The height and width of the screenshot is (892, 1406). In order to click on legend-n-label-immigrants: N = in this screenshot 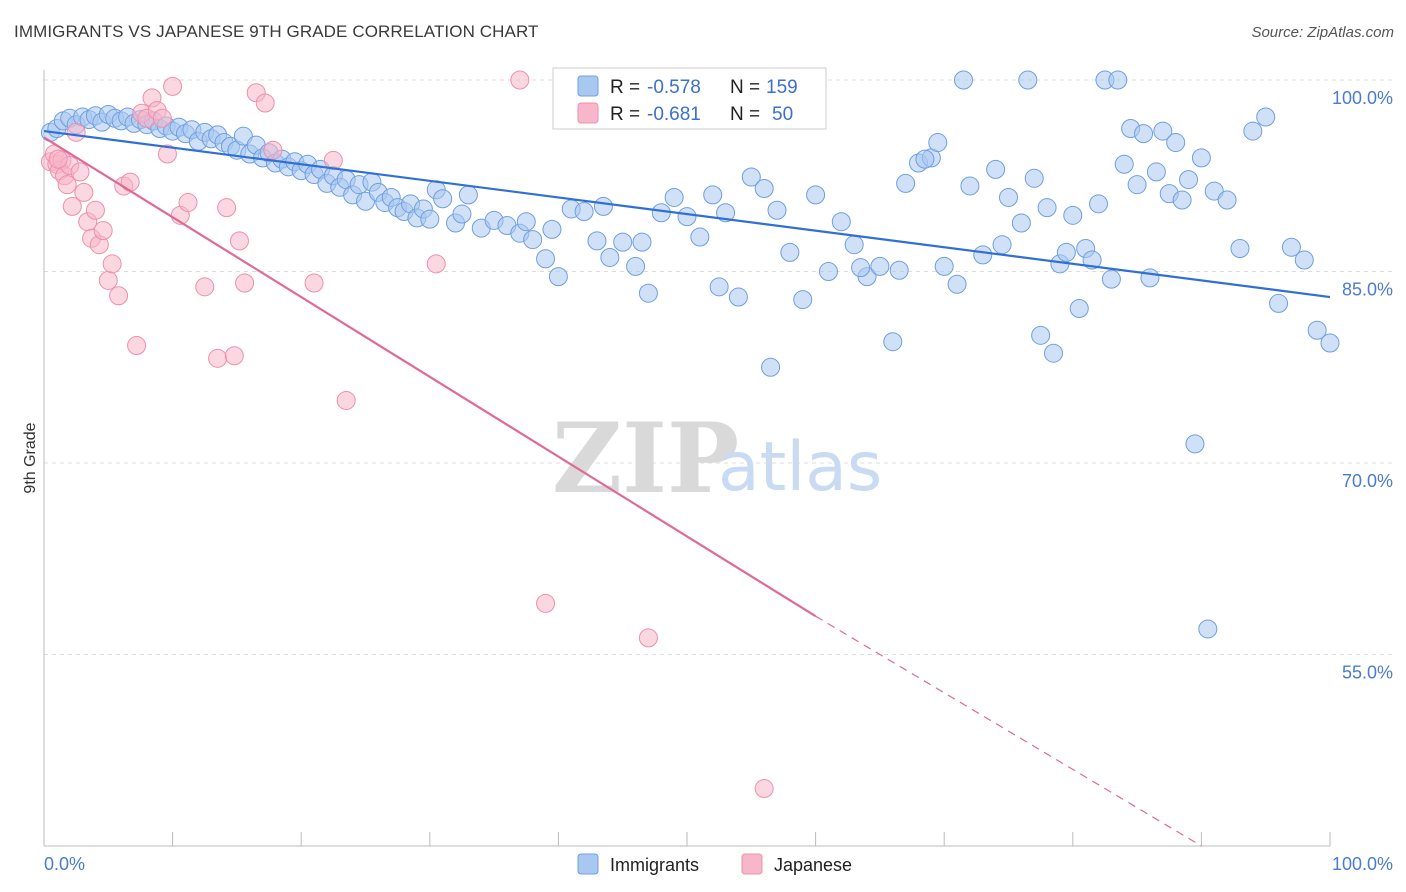, I will do `click(745, 87)`.